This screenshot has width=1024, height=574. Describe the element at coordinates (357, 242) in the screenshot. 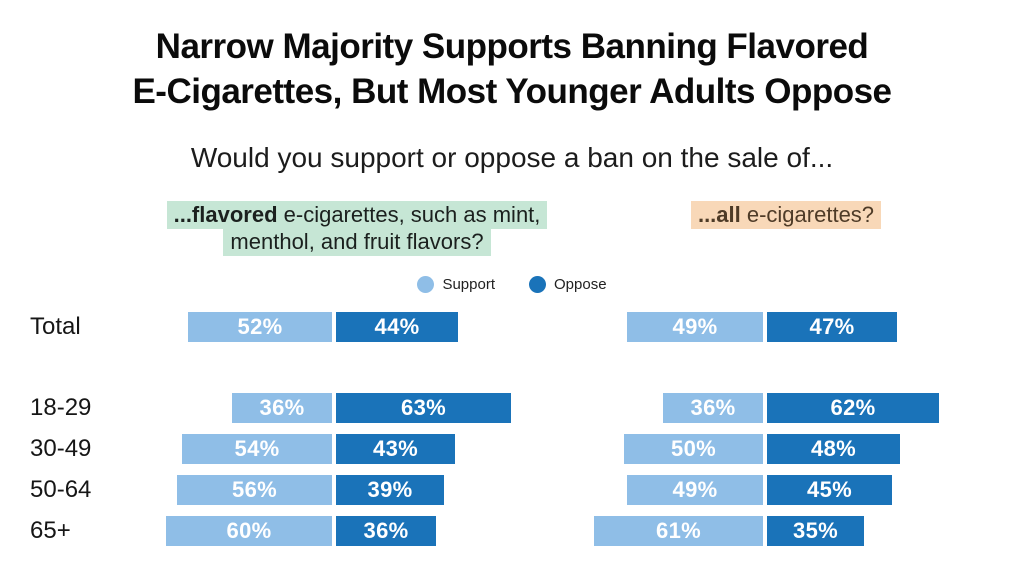

I see `question-flavored-line2: menthol, and fruit flavors?` at that location.